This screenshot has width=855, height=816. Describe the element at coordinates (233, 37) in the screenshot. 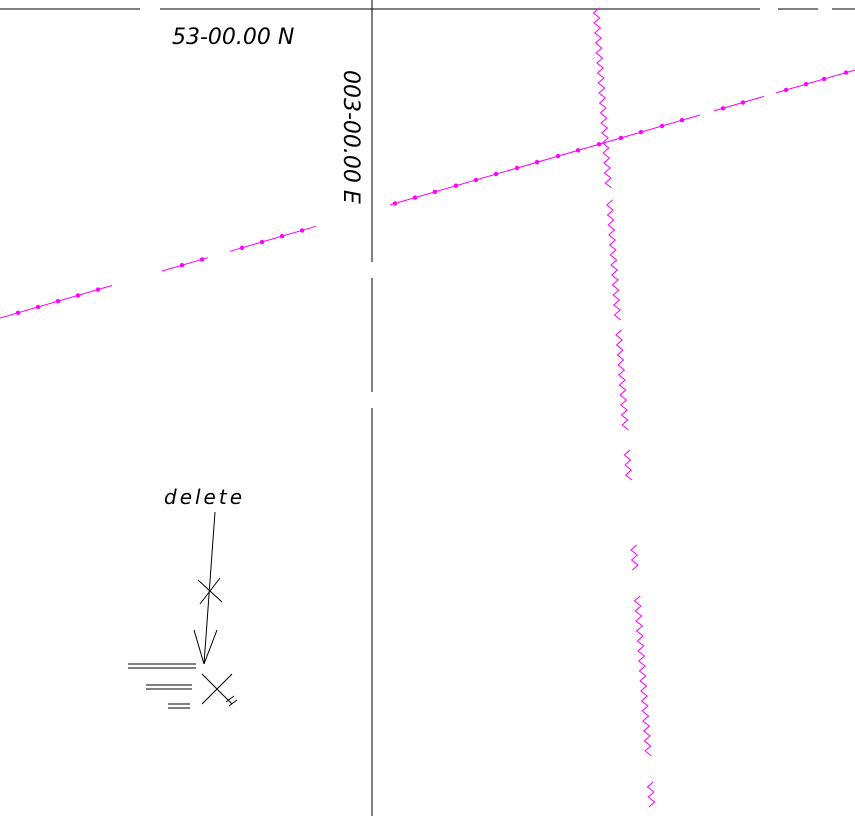

I see `latitude-label: 53-00.00 N` at that location.